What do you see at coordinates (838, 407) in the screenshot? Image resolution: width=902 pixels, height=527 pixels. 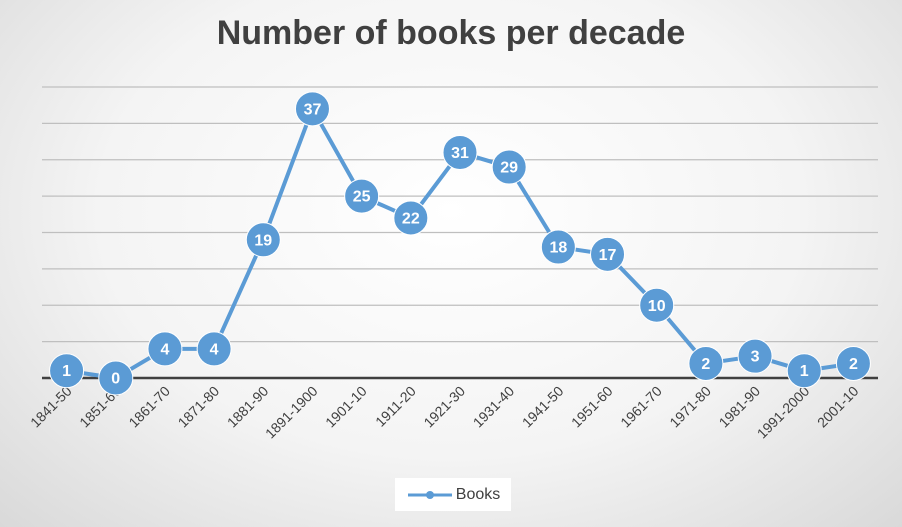 I see `x-tick-label: 2001-10` at bounding box center [838, 407].